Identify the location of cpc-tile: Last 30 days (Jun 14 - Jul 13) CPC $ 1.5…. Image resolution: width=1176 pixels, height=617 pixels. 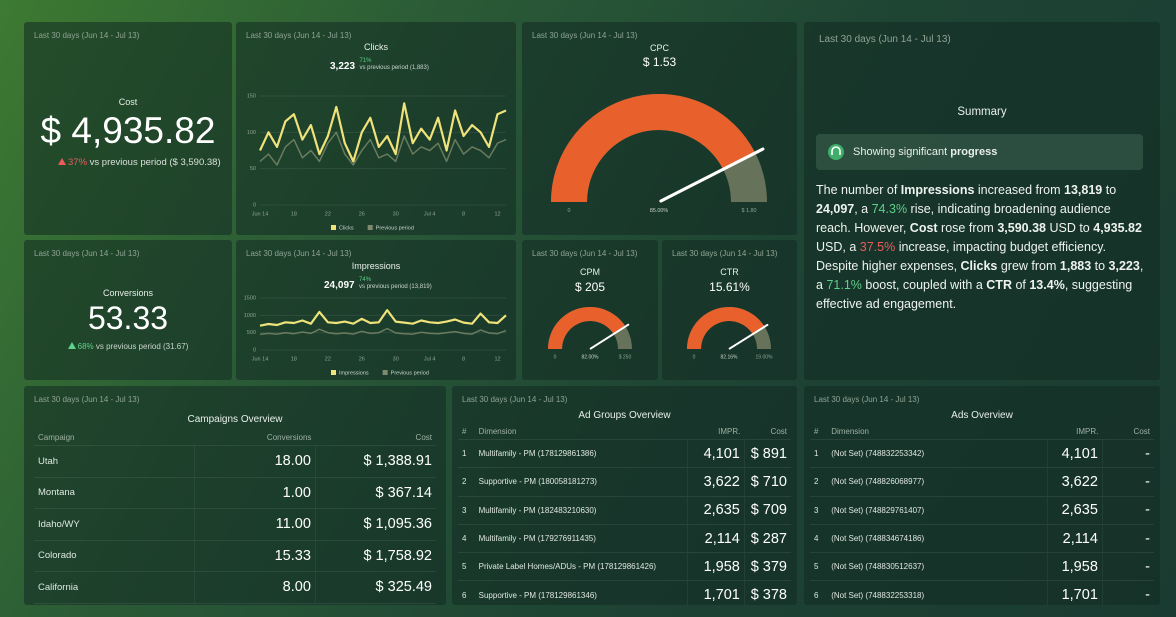
(659, 128).